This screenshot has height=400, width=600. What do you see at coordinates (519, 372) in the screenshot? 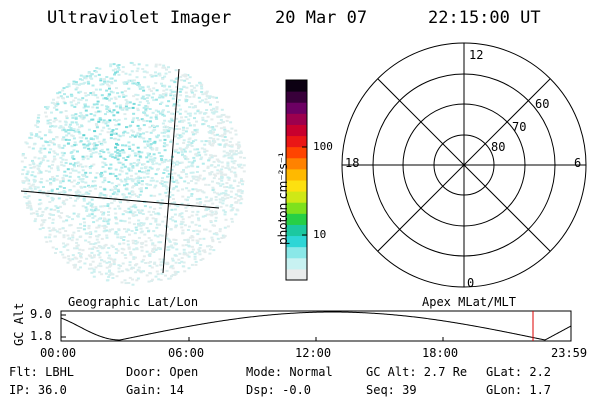
I see `status-glat: GLat: 2.2` at bounding box center [519, 372].